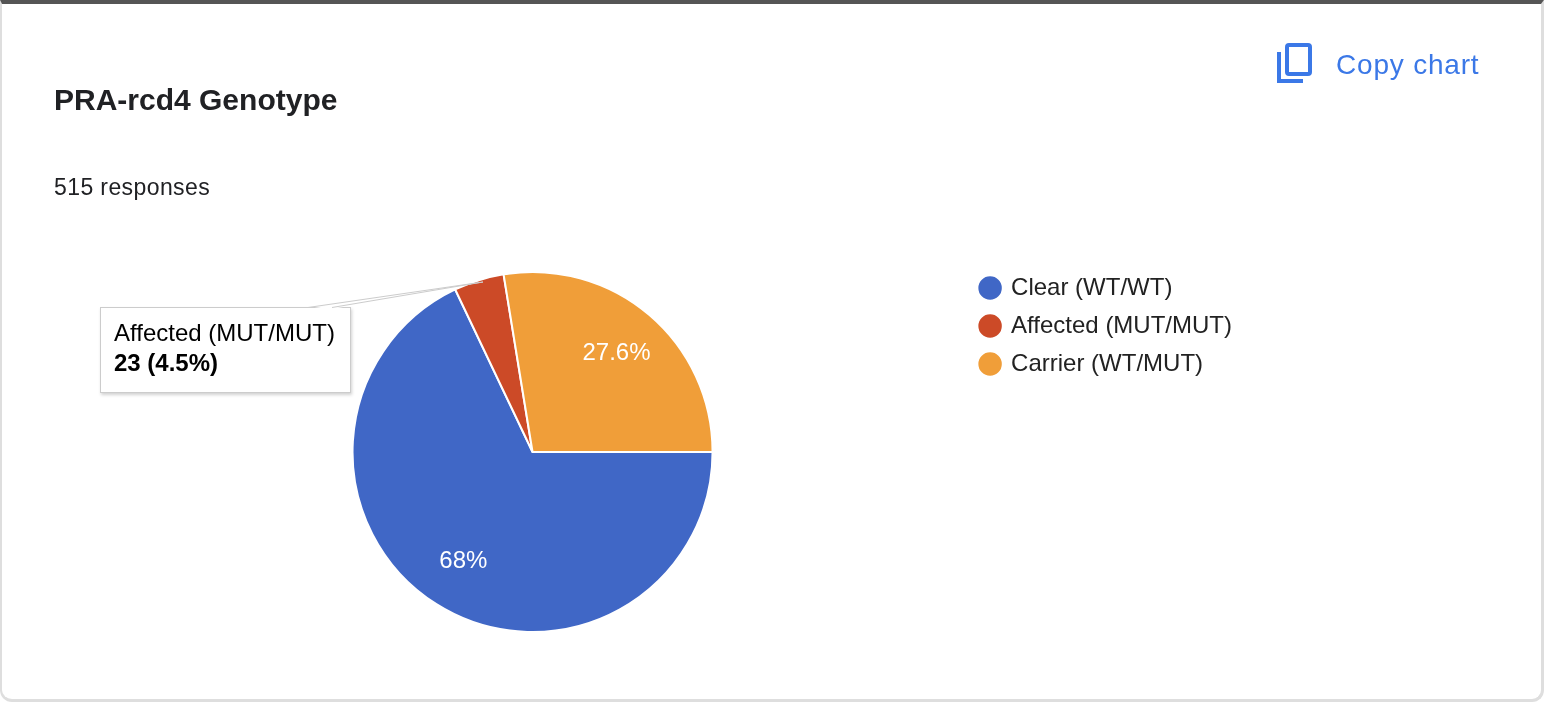 This screenshot has width=1544, height=702. Describe the element at coordinates (1122, 324) in the screenshot. I see `legend-label: Affected (MUT/MUT)` at that location.